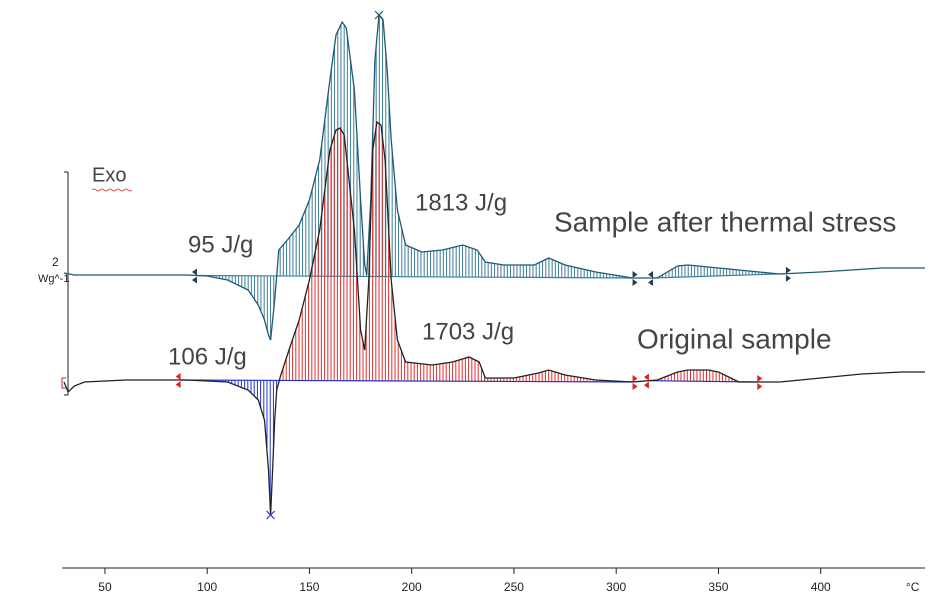 The height and width of the screenshot is (596, 949). Describe the element at coordinates (514, 587) in the screenshot. I see `x-tick-label: 250` at that location.